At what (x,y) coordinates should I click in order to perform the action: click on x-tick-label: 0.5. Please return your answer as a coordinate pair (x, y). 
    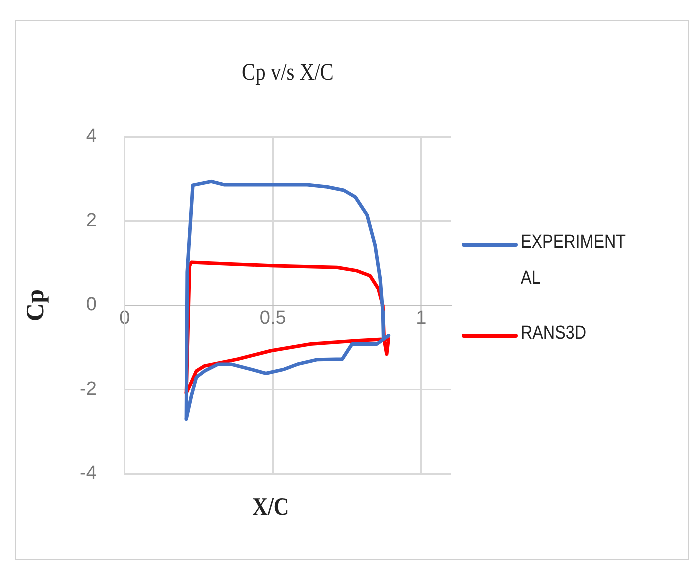
    Looking at the image, I should click on (273, 319).